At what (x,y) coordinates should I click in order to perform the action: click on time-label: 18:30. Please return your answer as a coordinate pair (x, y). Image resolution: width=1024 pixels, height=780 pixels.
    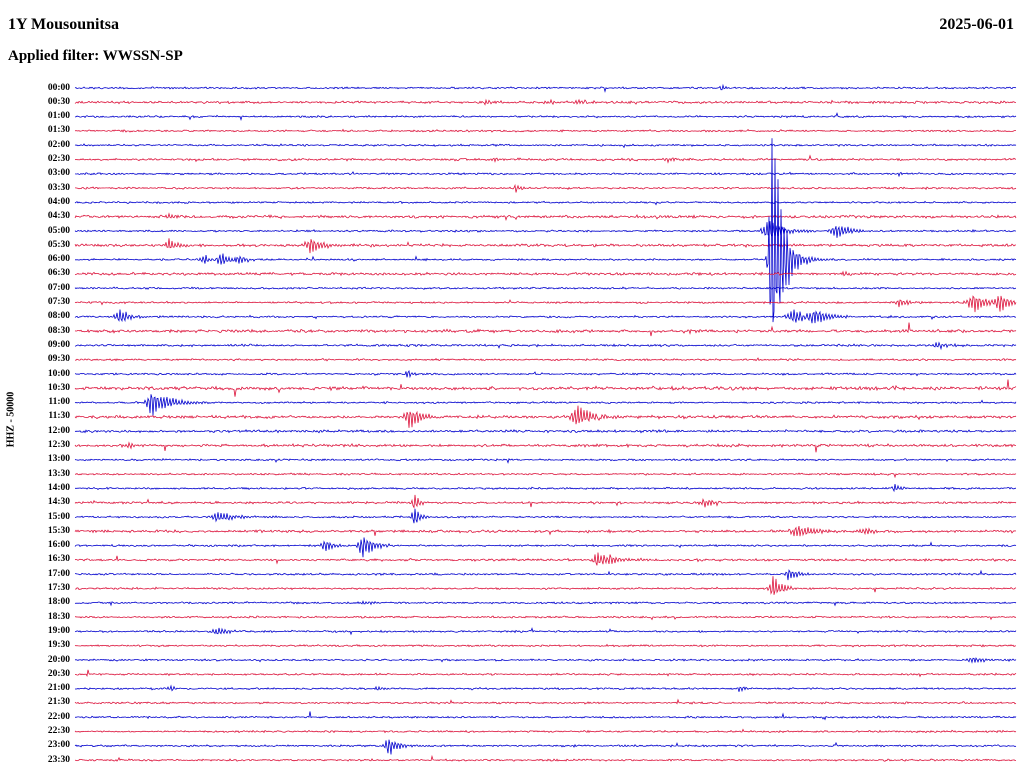
    Looking at the image, I should click on (58, 616).